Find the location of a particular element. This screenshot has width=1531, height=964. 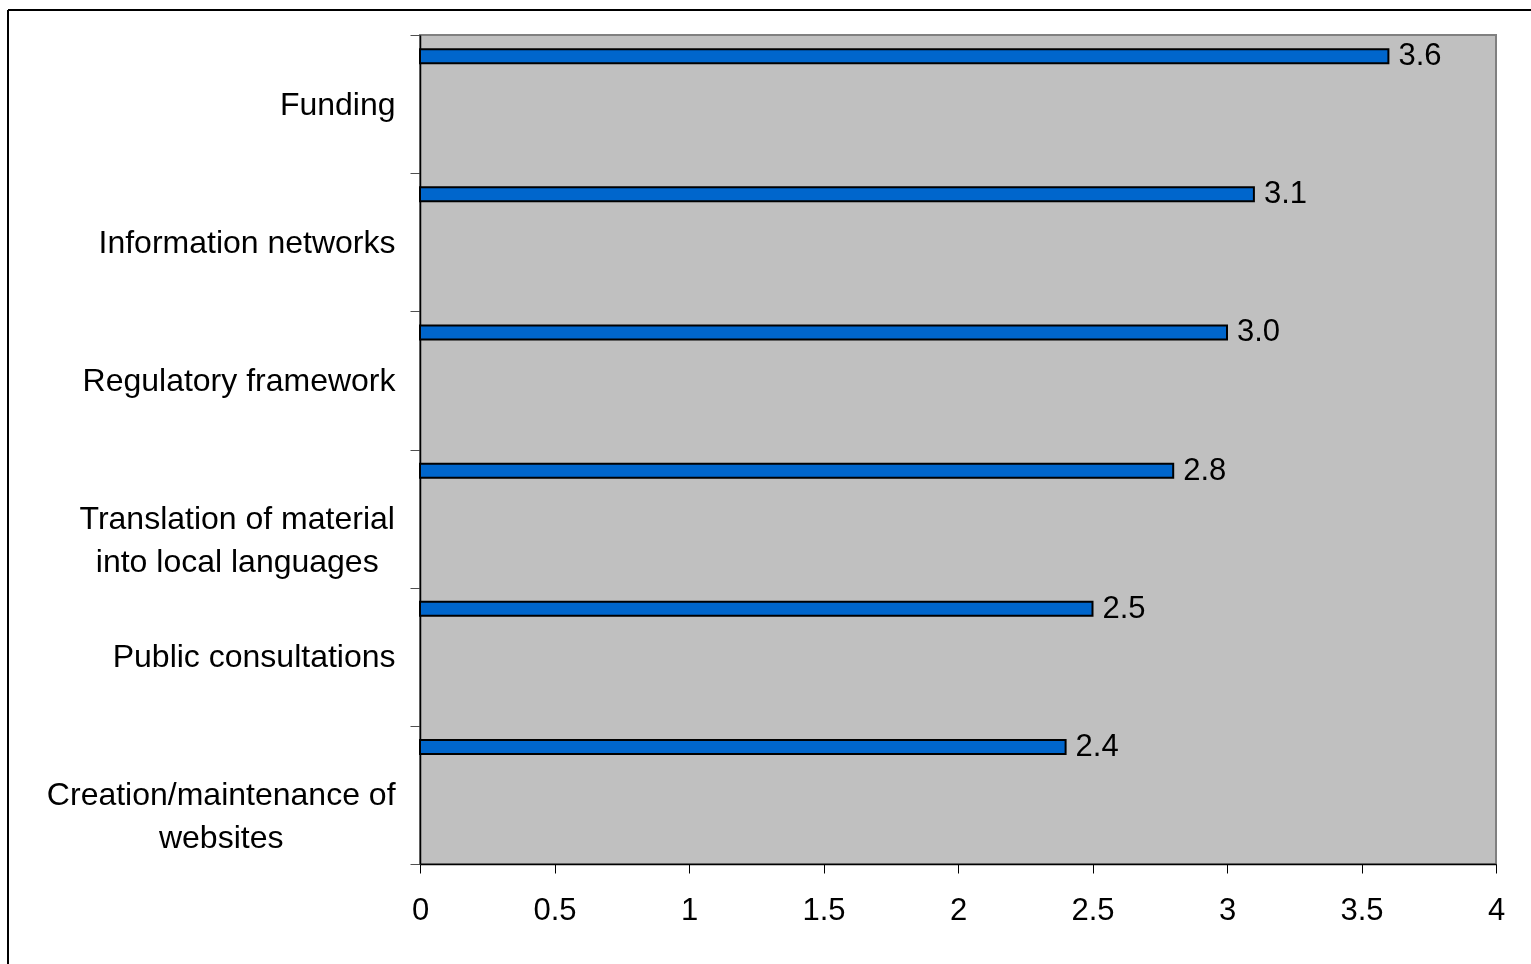

data-label: 3.6 is located at coordinates (1420, 55).